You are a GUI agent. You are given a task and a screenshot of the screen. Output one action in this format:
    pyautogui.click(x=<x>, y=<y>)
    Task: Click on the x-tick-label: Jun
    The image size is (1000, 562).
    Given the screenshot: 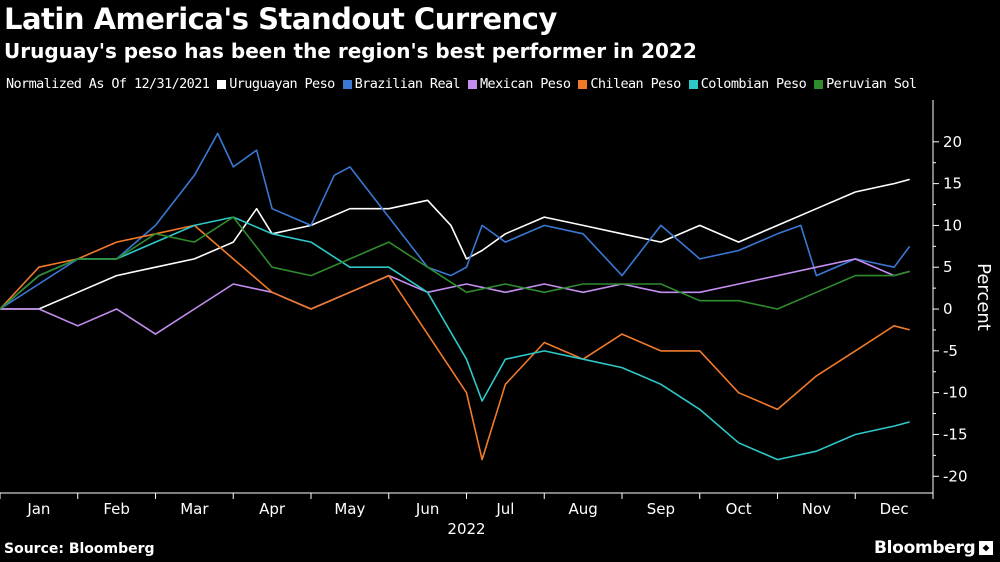 What is the action you would take?
    pyautogui.click(x=427, y=509)
    